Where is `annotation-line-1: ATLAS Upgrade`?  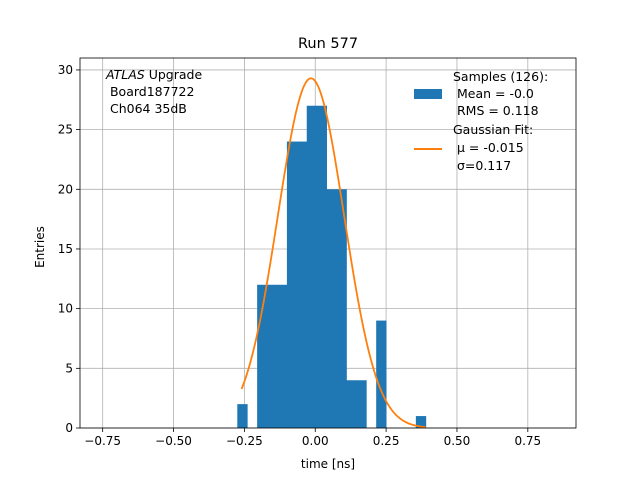
annotation-line-1: ATLAS Upgrade is located at coordinates (153, 74).